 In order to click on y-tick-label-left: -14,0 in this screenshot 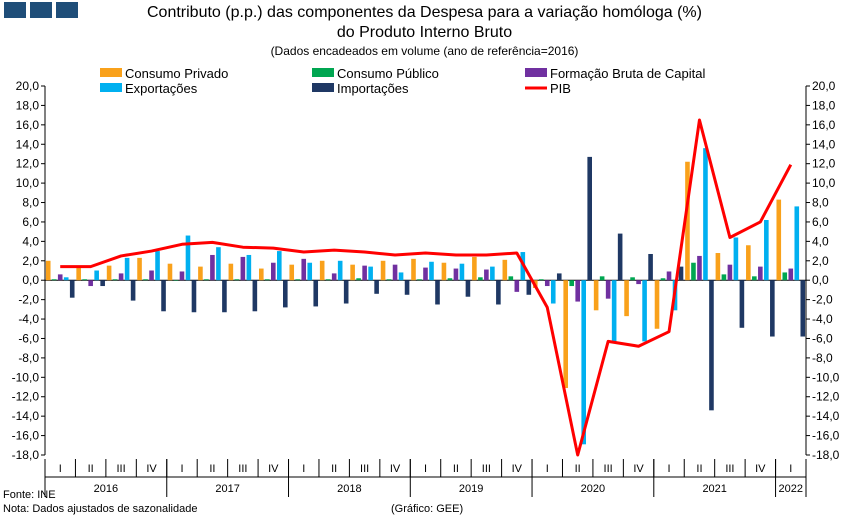, I will do `click(26, 416)`.